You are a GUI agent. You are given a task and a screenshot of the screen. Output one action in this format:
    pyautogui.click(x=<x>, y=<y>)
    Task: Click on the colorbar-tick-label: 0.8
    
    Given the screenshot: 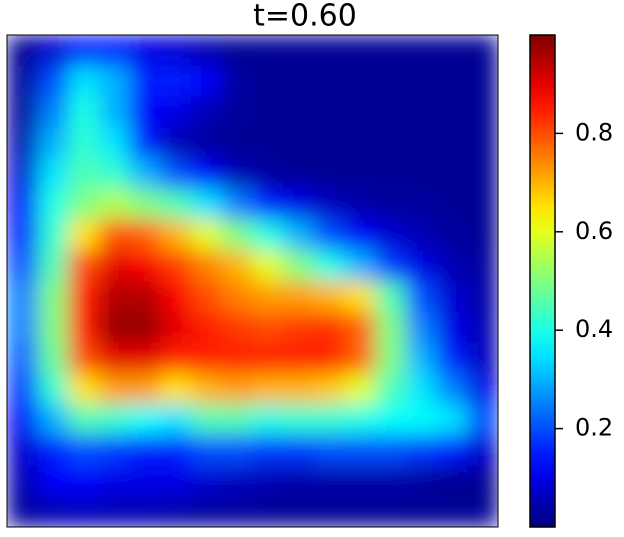 What is the action you would take?
    pyautogui.click(x=594, y=132)
    